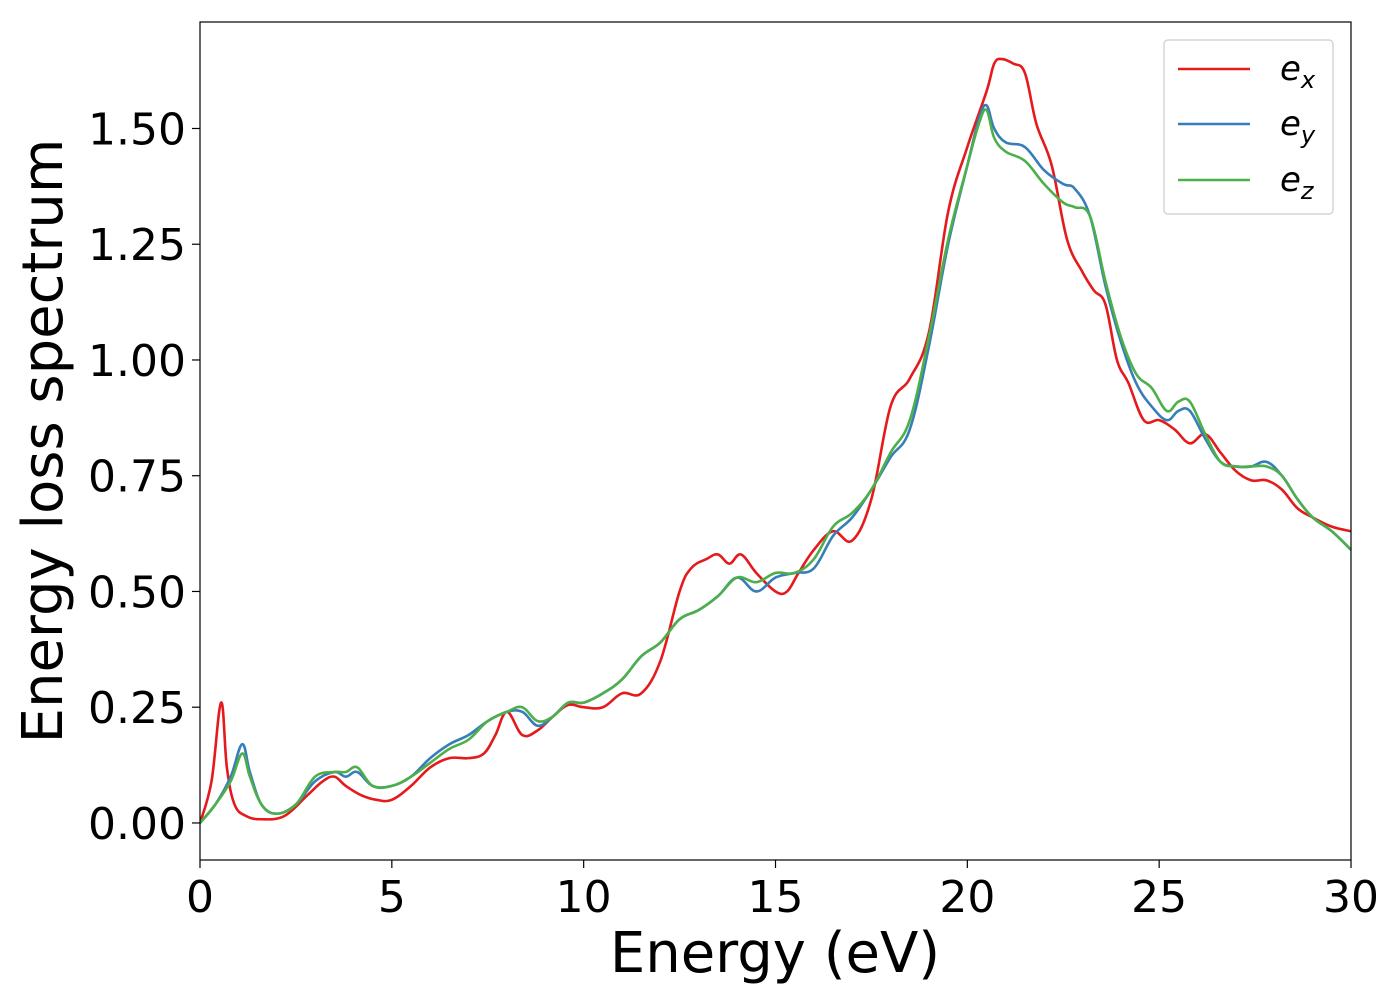  Describe the element at coordinates (137, 824) in the screenshot. I see `y-tick-label: 0.00` at that location.